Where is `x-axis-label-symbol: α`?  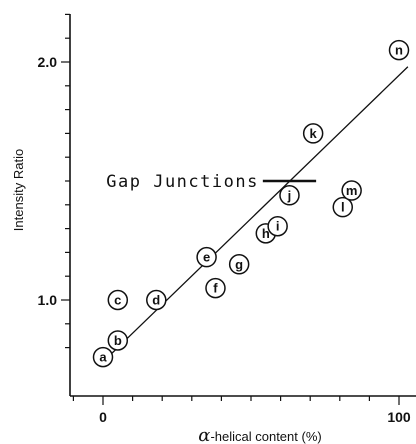
x-axis-label-symbol: α is located at coordinates (204, 434).